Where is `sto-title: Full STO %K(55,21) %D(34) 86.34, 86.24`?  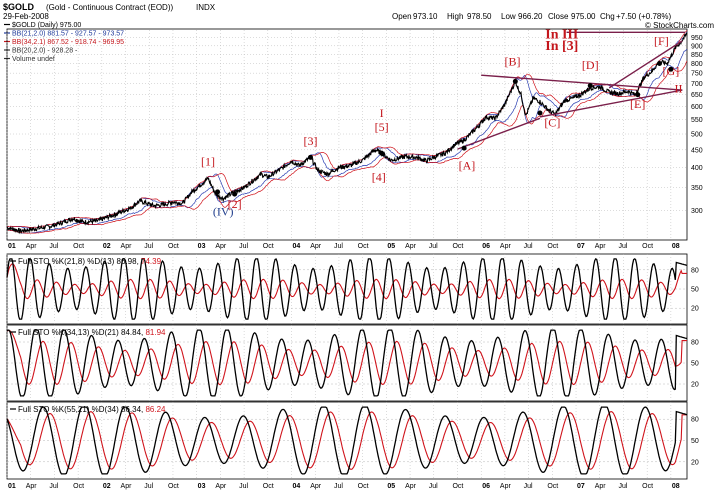 sto-title: Full STO %K(55,21) %D(34) 86.34, 86.24 is located at coordinates (92, 409).